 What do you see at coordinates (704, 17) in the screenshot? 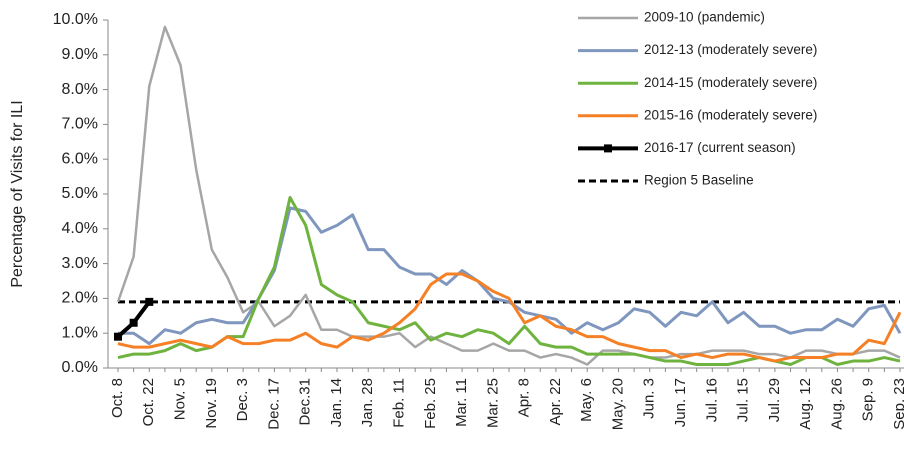
I see `legend-label: 2009-10 (pandemic)` at bounding box center [704, 17].